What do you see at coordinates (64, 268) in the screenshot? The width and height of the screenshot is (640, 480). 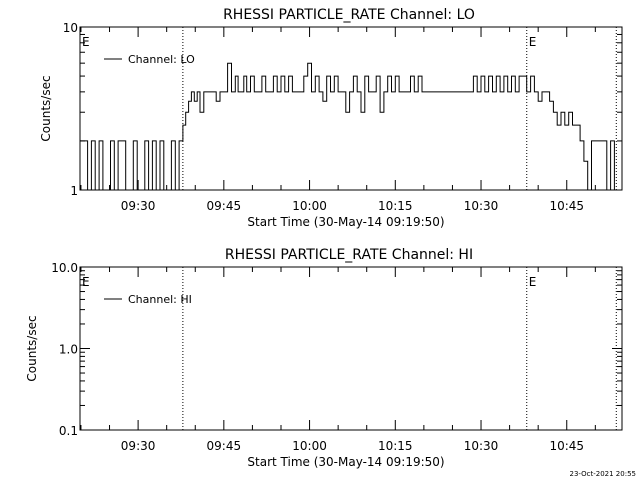 I see `panel2-y-tick-label: 10.0` at bounding box center [64, 268].